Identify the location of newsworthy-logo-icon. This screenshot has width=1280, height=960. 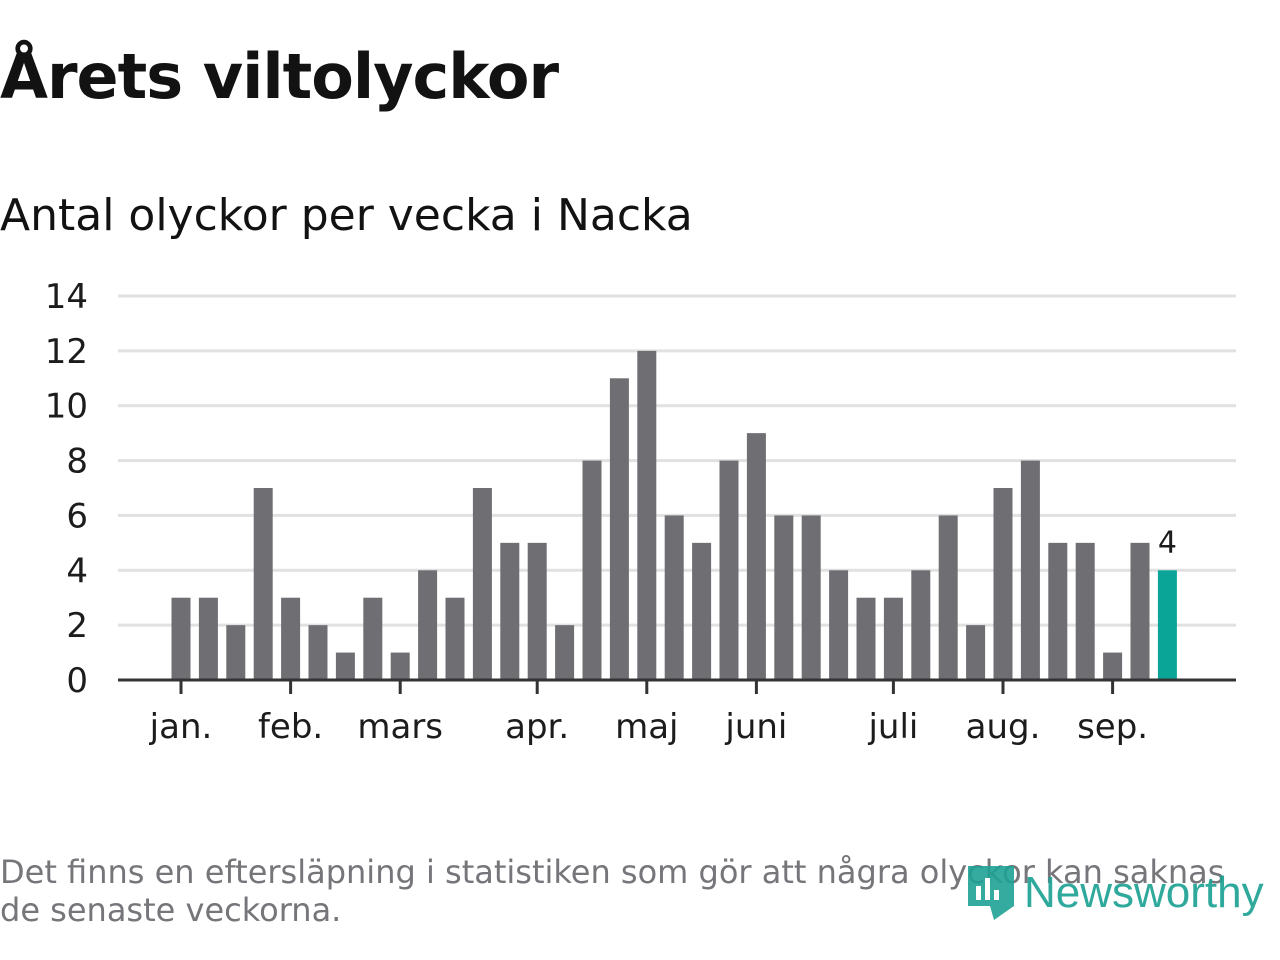
(991, 893).